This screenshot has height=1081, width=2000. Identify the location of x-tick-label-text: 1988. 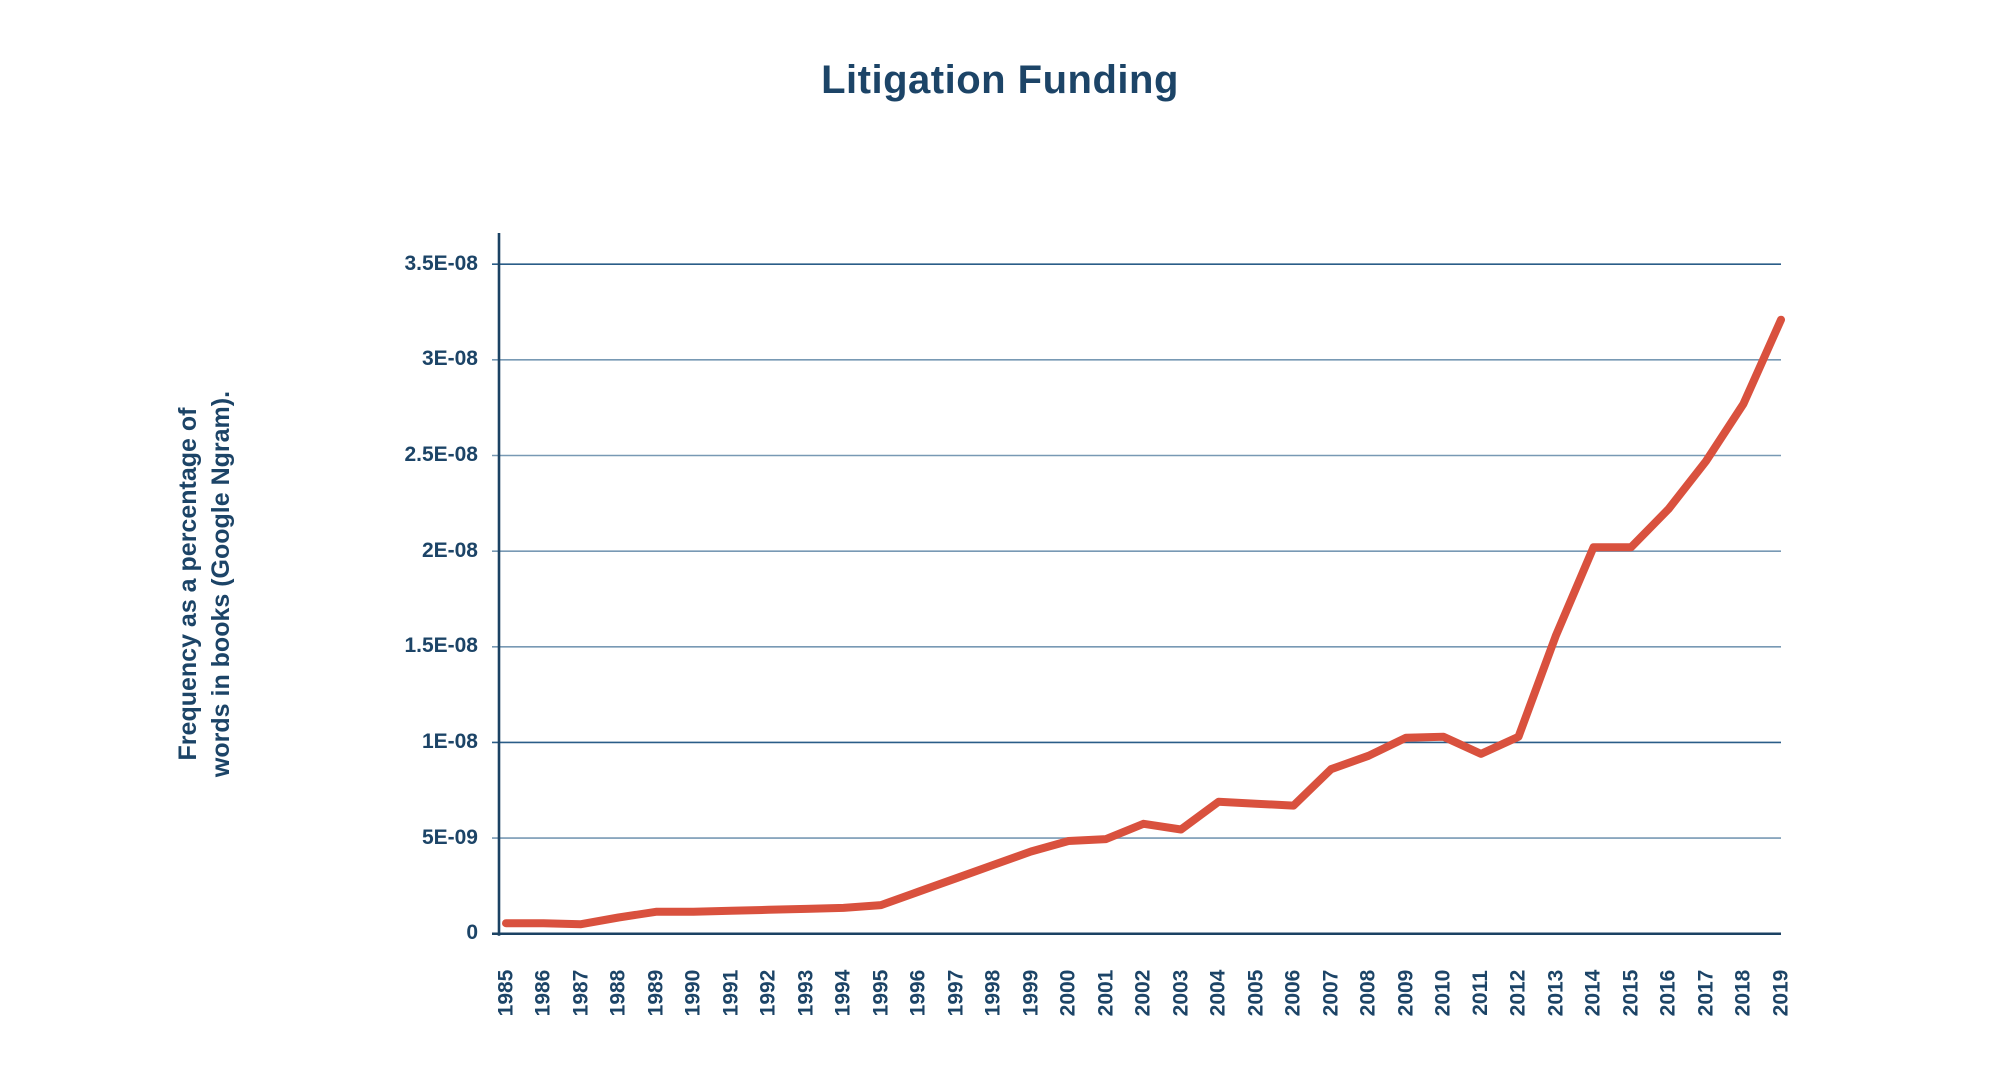
(618, 993).